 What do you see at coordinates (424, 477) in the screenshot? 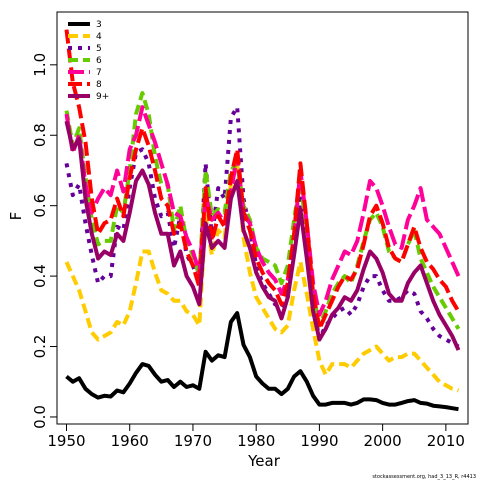
I see `credit-text: stockassessment.org, had_3_13_R, r4413` at bounding box center [424, 477].